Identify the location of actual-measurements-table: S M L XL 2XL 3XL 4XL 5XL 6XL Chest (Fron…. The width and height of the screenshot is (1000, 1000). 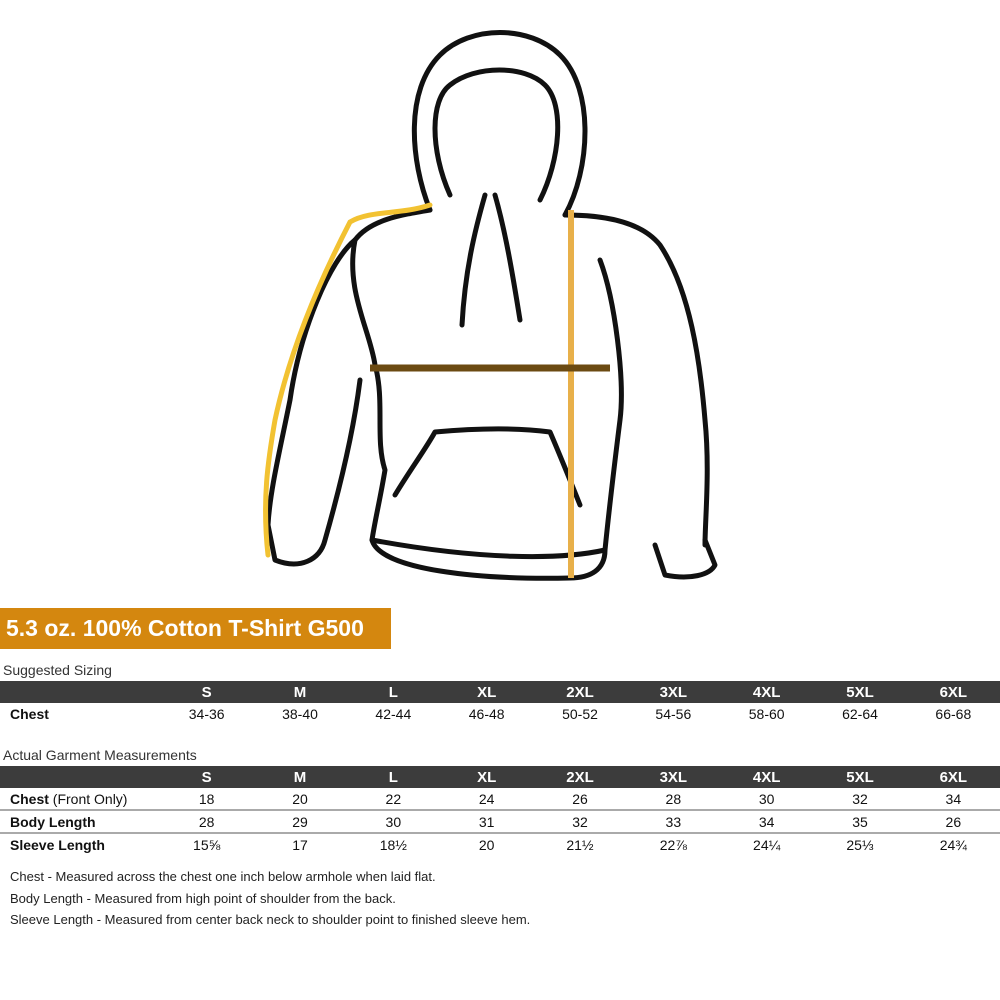
(500, 810).